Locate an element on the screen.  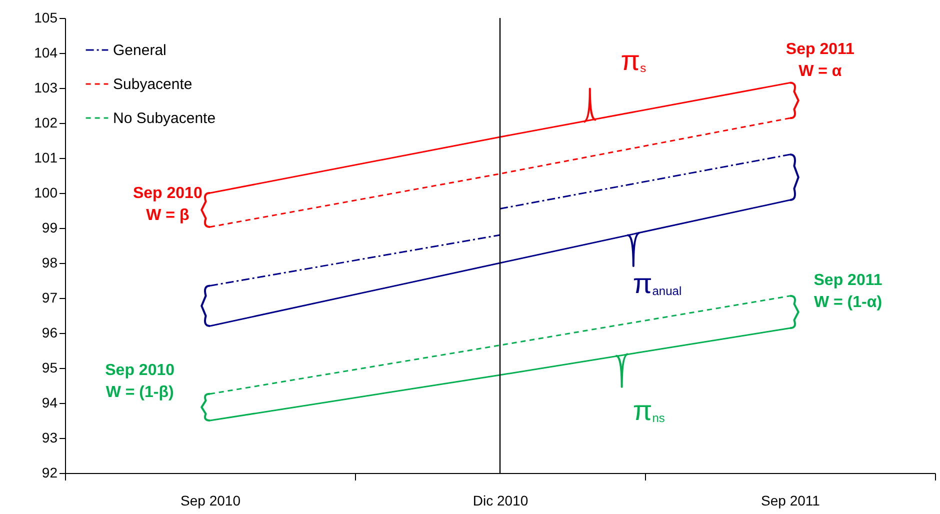
y-tick-label: 100 is located at coordinates (46, 192).